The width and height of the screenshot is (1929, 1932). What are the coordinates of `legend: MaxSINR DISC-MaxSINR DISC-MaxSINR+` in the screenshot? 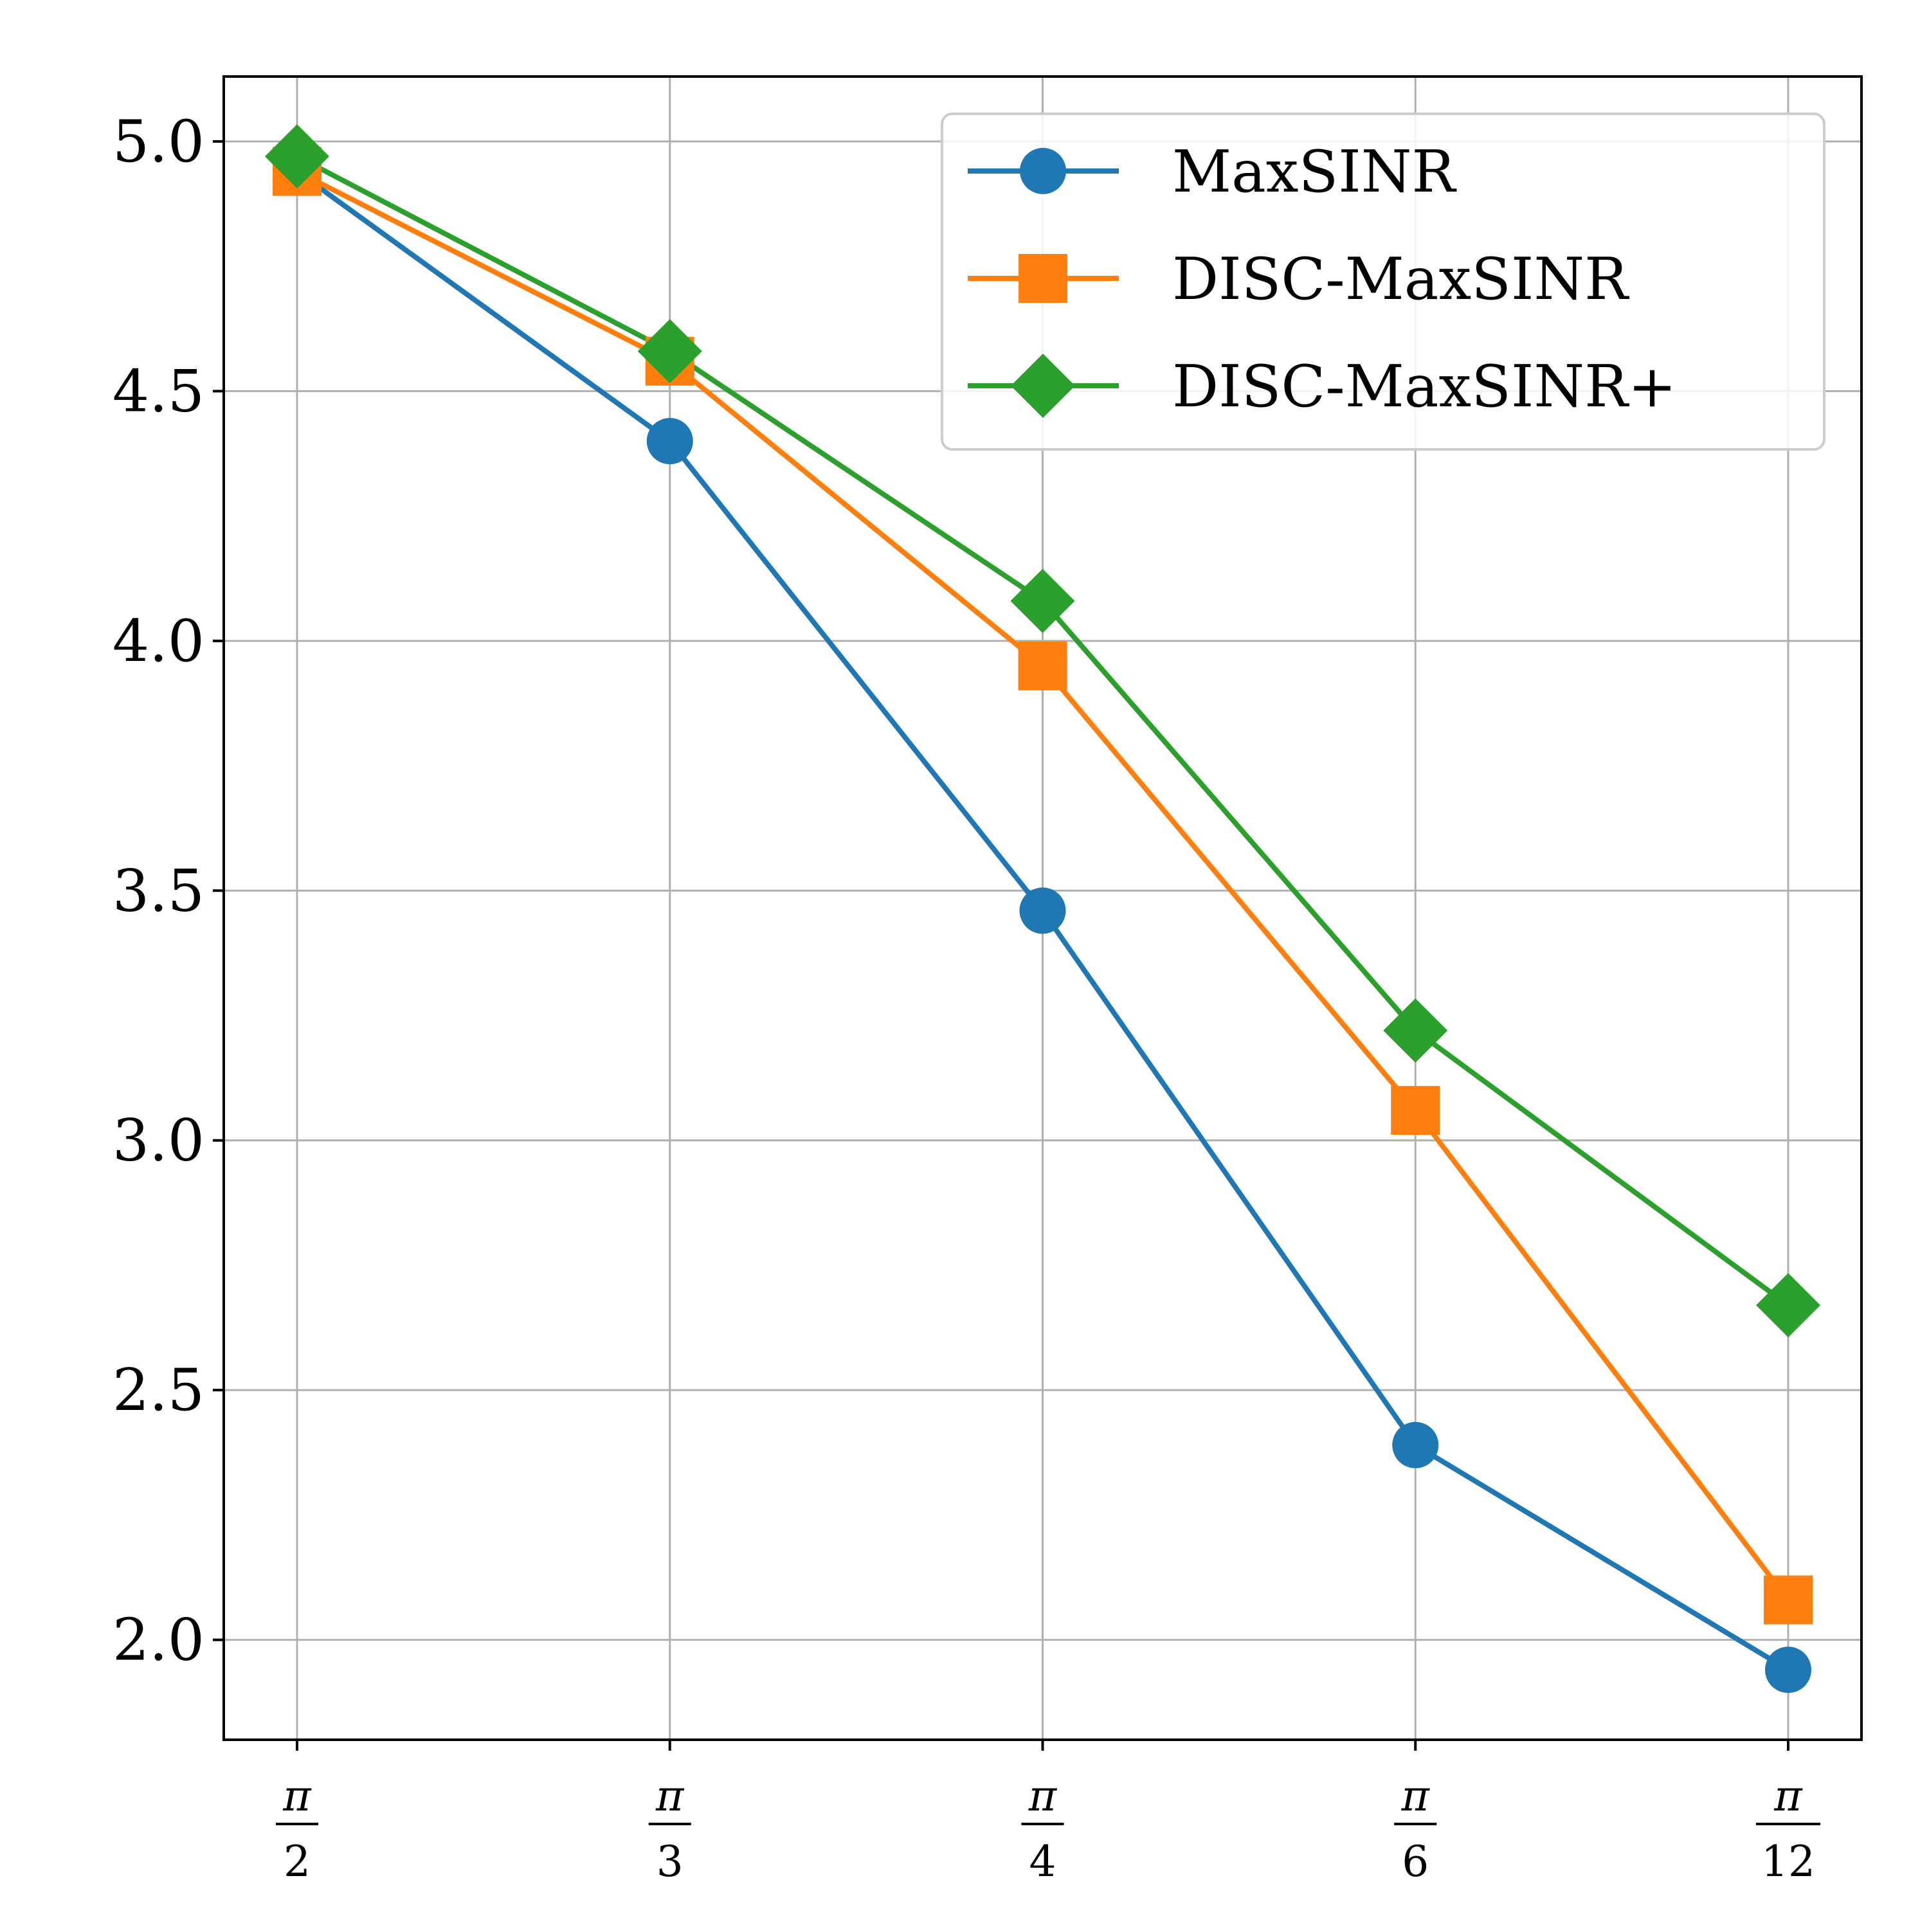 It's located at (1383, 282).